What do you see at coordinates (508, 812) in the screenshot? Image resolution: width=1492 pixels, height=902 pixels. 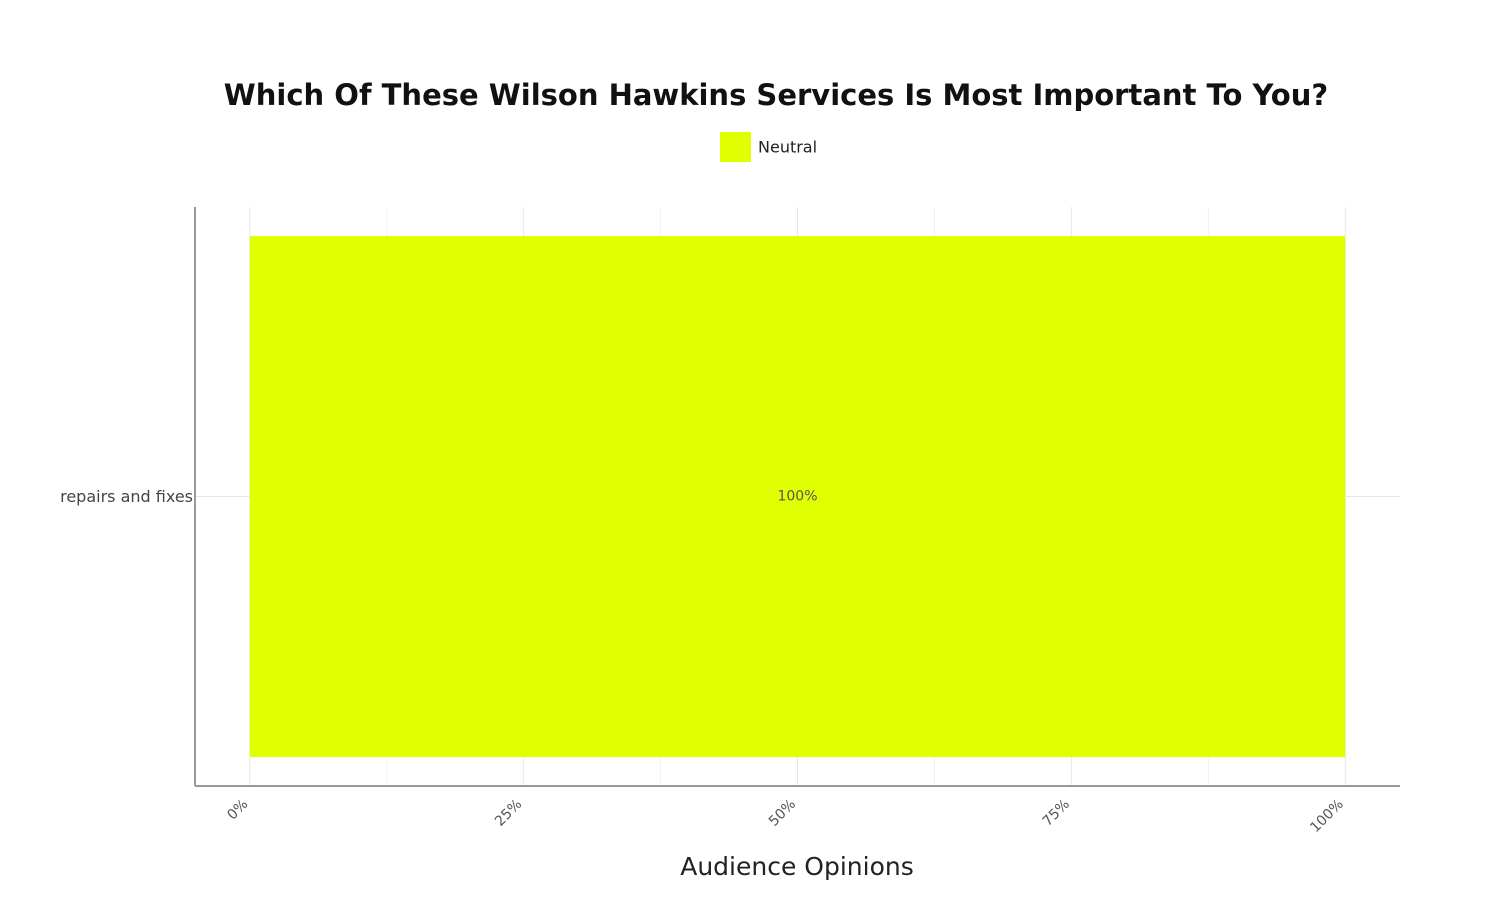 I see `x-tick-label: 25%` at bounding box center [508, 812].